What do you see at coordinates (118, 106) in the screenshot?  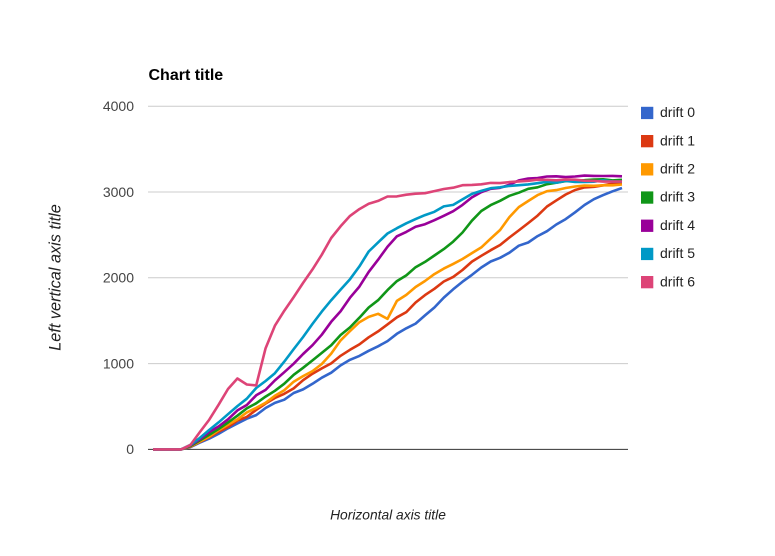 I see `svg-text: 4000` at bounding box center [118, 106].